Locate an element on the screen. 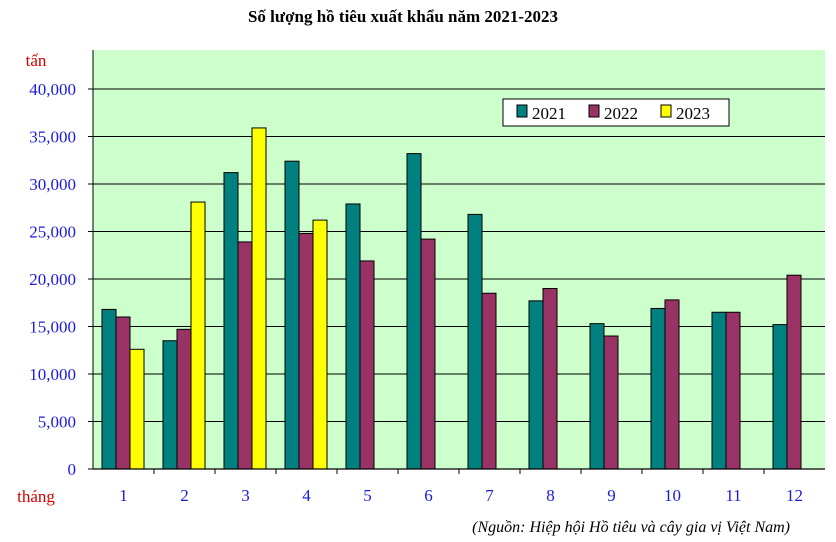 The height and width of the screenshot is (542, 836). legend-swatch-2023 is located at coordinates (666, 111).